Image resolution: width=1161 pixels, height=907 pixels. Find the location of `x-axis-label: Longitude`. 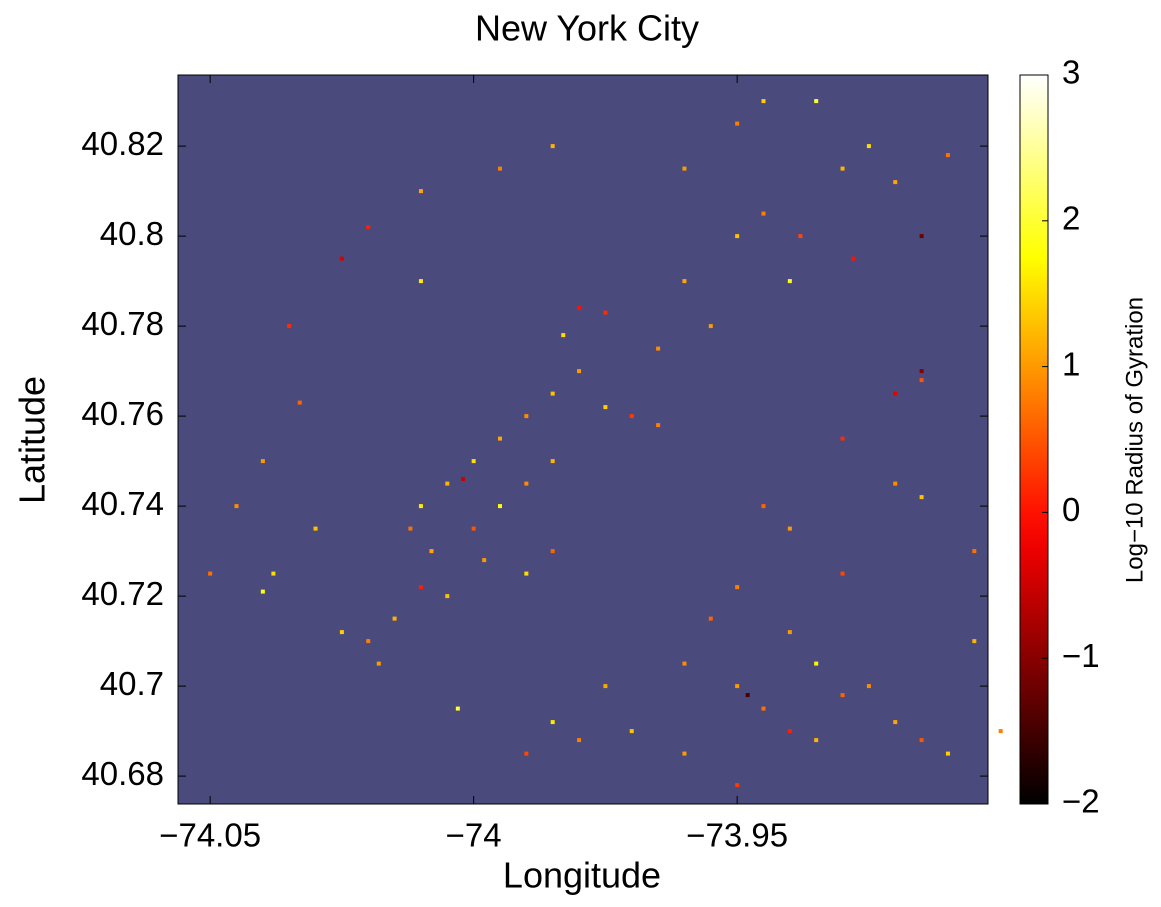

x-axis-label: Longitude is located at coordinates (582, 875).